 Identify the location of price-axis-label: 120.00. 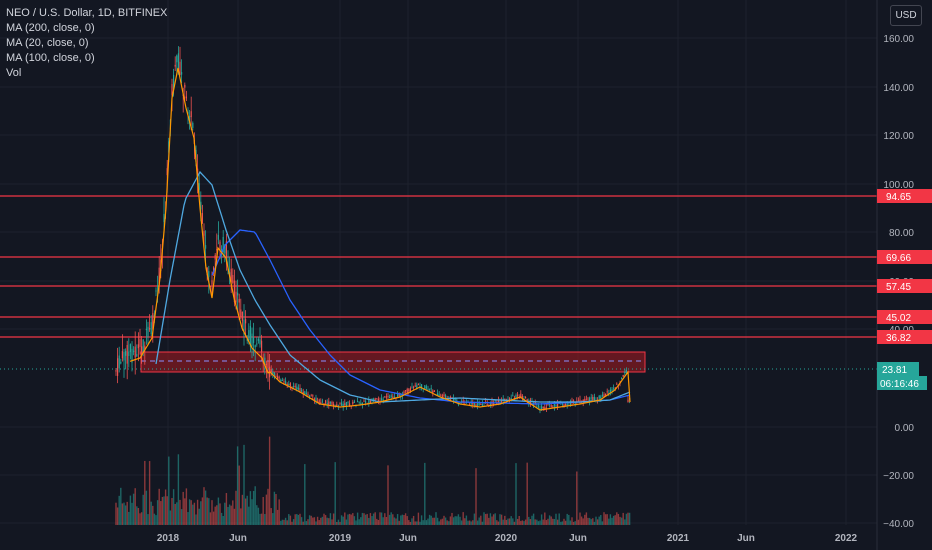
(898, 136).